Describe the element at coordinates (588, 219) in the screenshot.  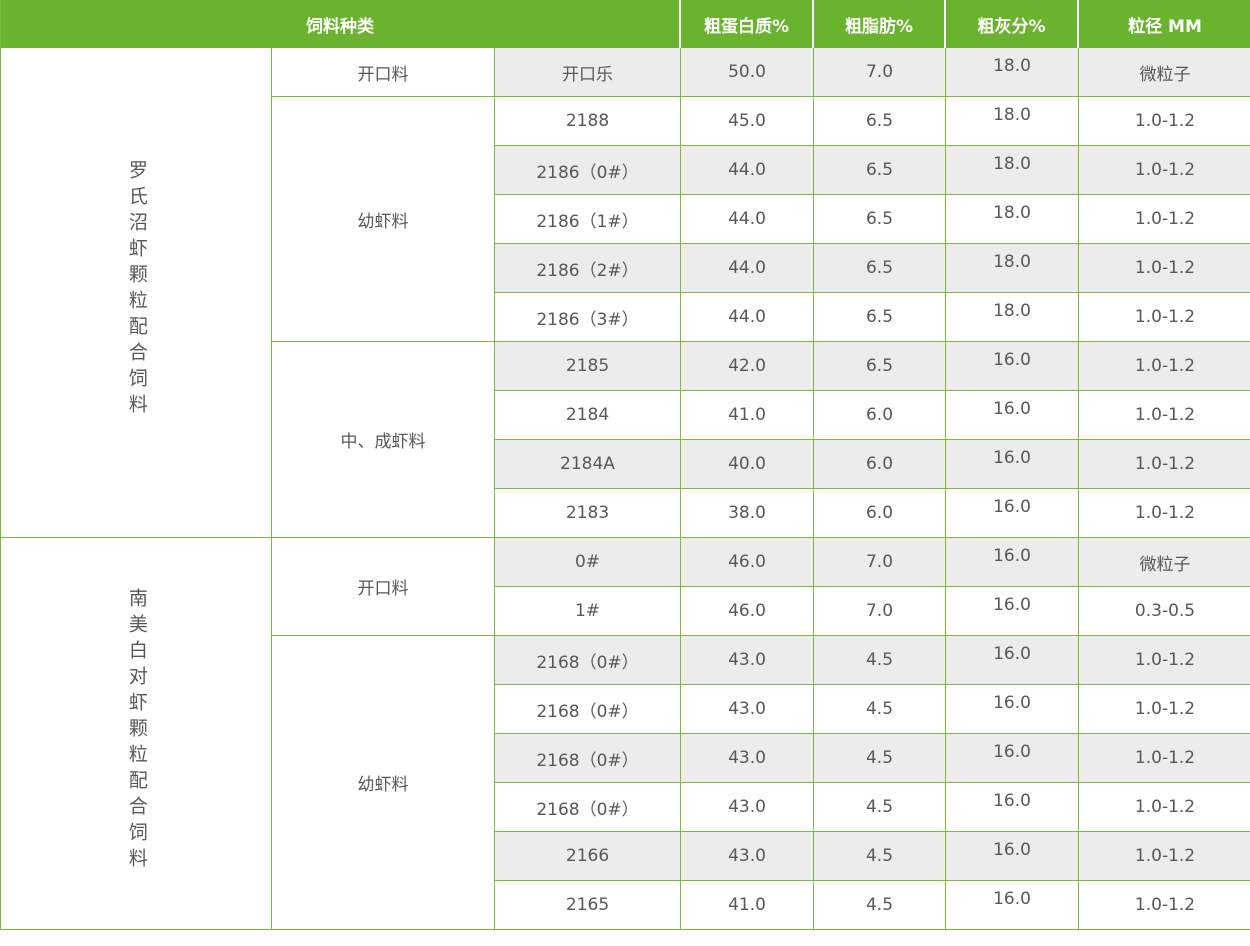
I see `product-cell: 2186（1#）` at that location.